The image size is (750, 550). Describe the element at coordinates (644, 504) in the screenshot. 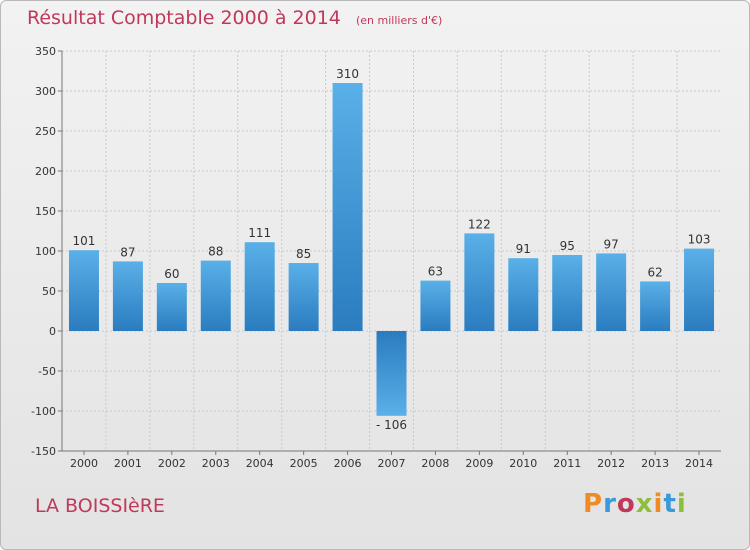

I see `logo-letter: x` at that location.